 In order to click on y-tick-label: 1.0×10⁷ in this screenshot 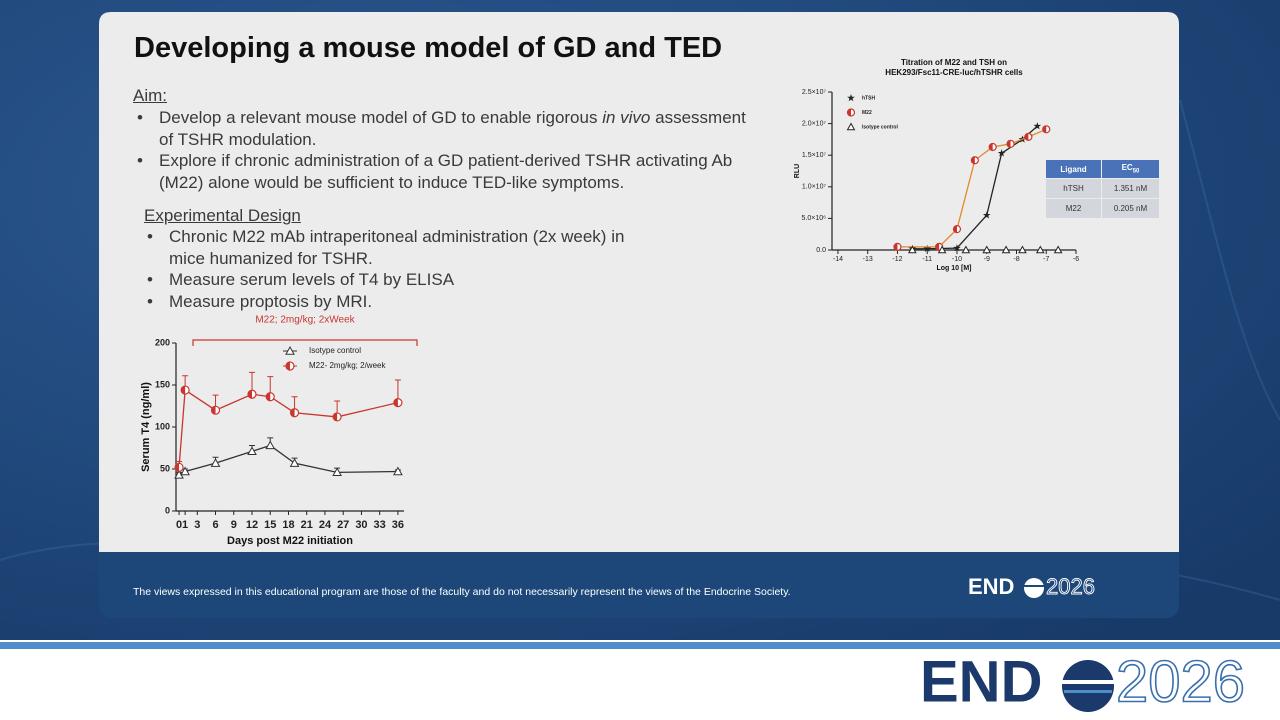, I will do `click(814, 187)`.